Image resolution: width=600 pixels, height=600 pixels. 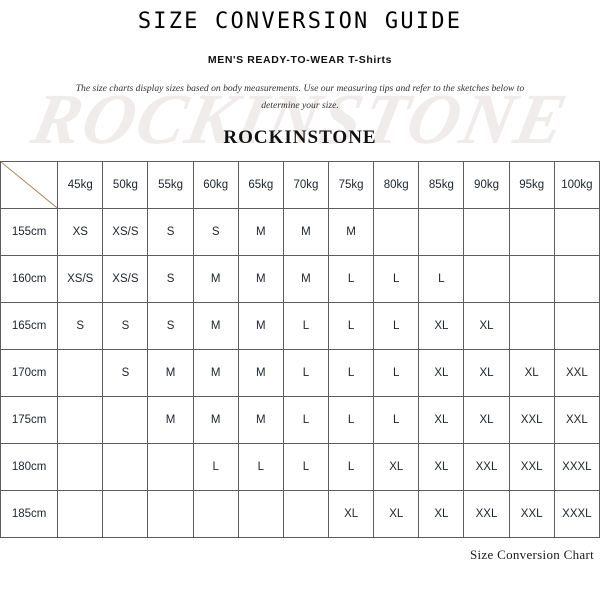 I want to click on column-header-weight: 80kg, so click(x=396, y=185).